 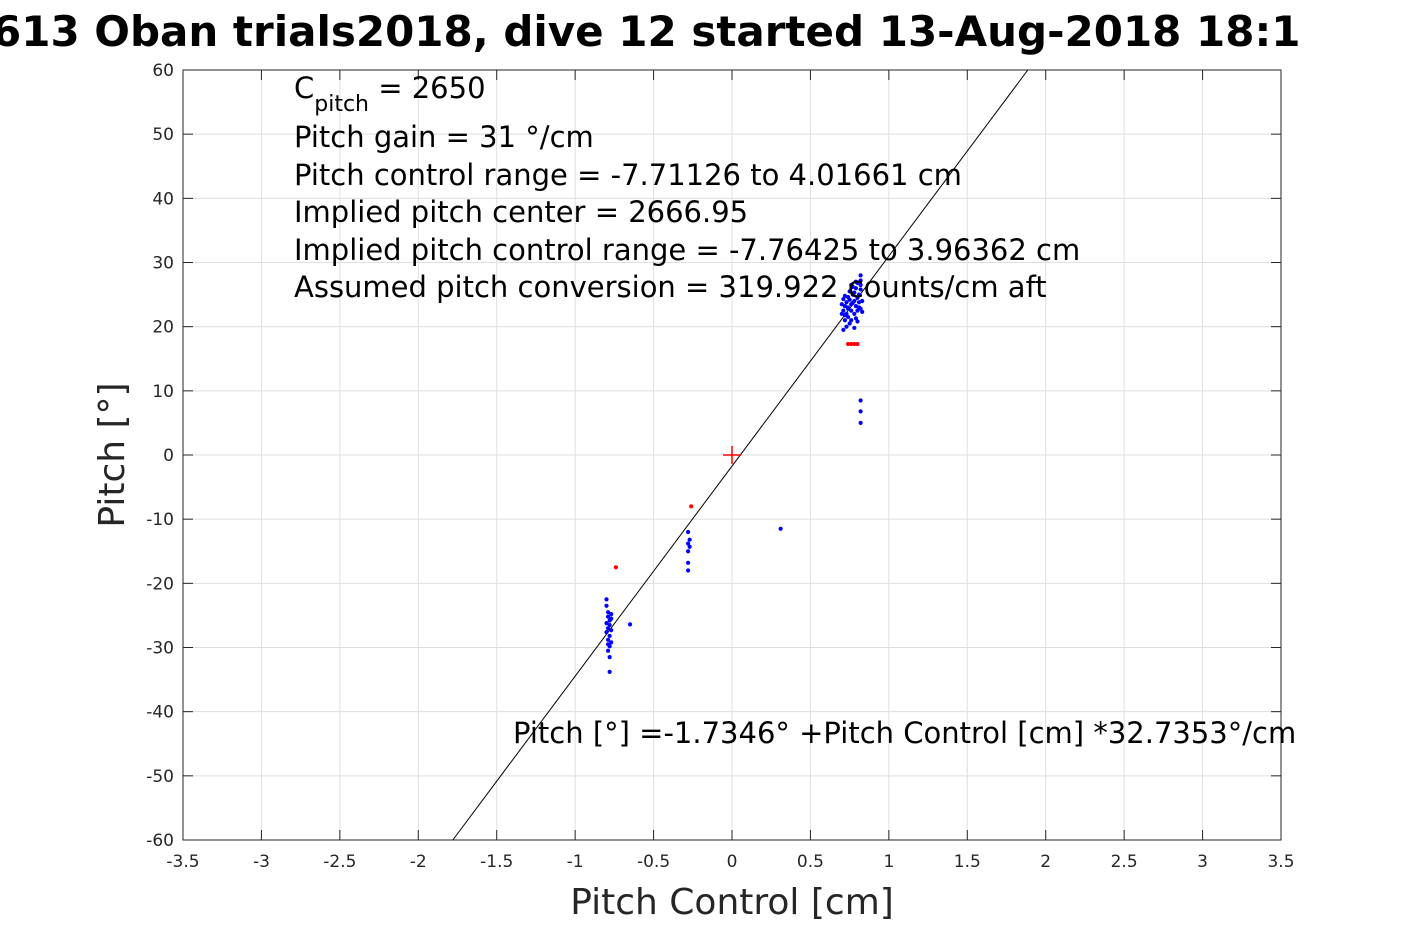 I want to click on y-tick-label: -40, so click(x=160, y=713).